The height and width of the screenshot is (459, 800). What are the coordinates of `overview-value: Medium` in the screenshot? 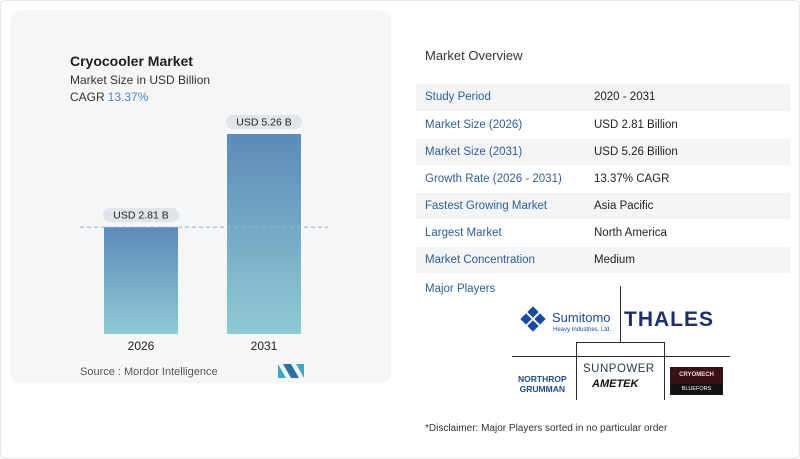 It's located at (687, 260).